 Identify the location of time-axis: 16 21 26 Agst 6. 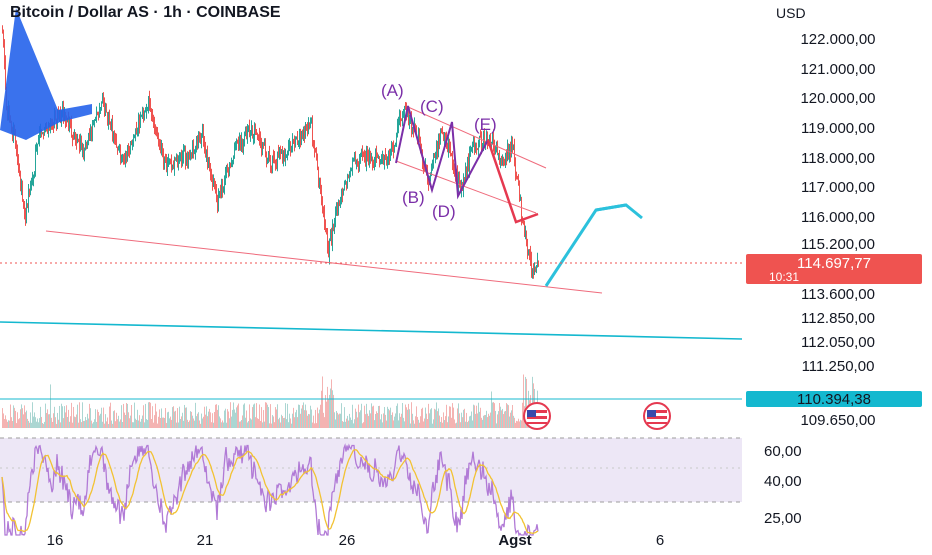
(356, 540).